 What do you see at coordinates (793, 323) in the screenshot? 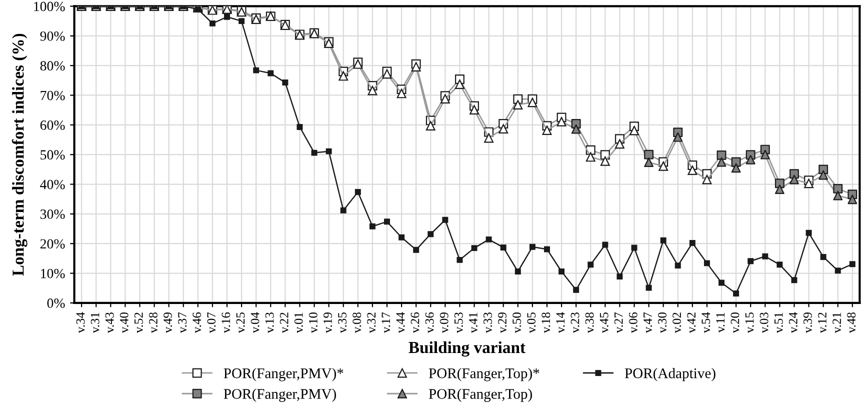
I see `x-tick-label: v.24` at bounding box center [793, 323].